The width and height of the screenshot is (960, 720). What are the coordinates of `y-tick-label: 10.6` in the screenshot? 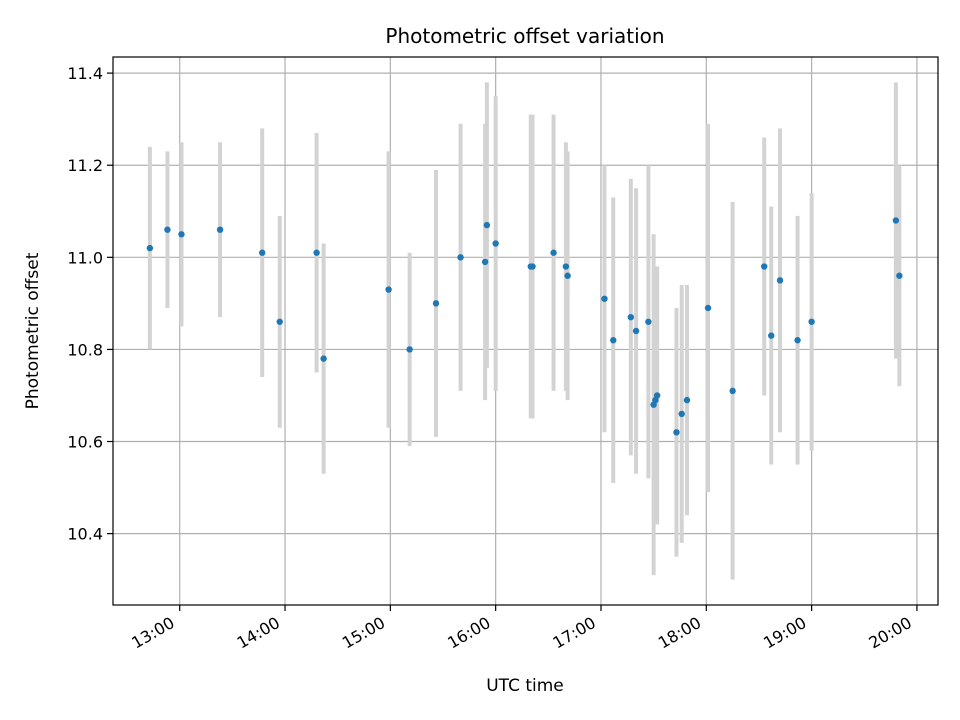 It's located at (85, 442).